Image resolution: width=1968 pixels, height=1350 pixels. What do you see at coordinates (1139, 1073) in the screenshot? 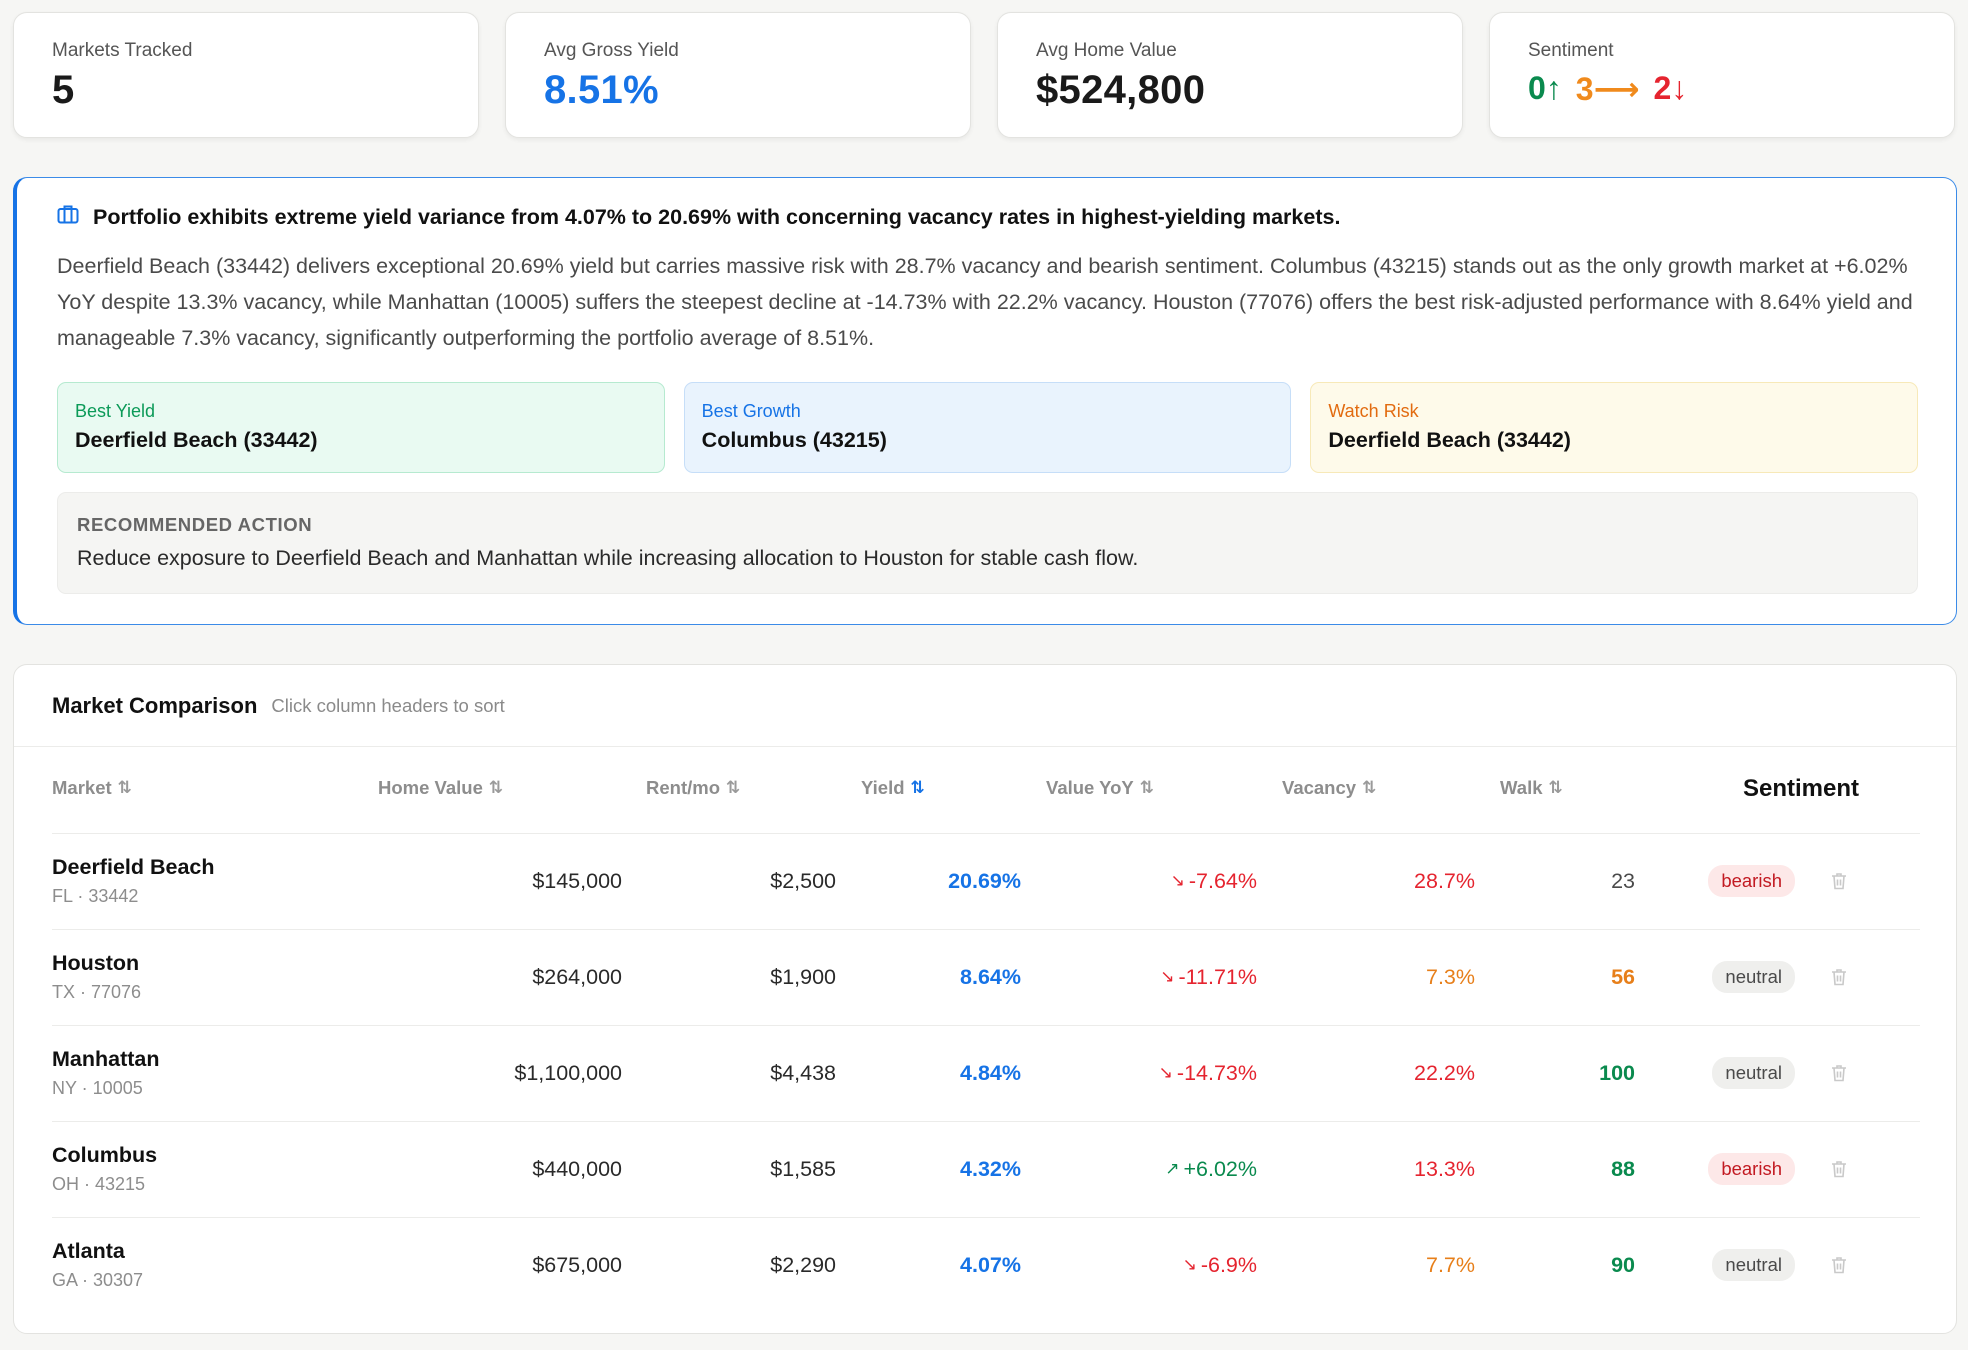
I see `value-yoy-cell: ↘ -14.73%` at bounding box center [1139, 1073].